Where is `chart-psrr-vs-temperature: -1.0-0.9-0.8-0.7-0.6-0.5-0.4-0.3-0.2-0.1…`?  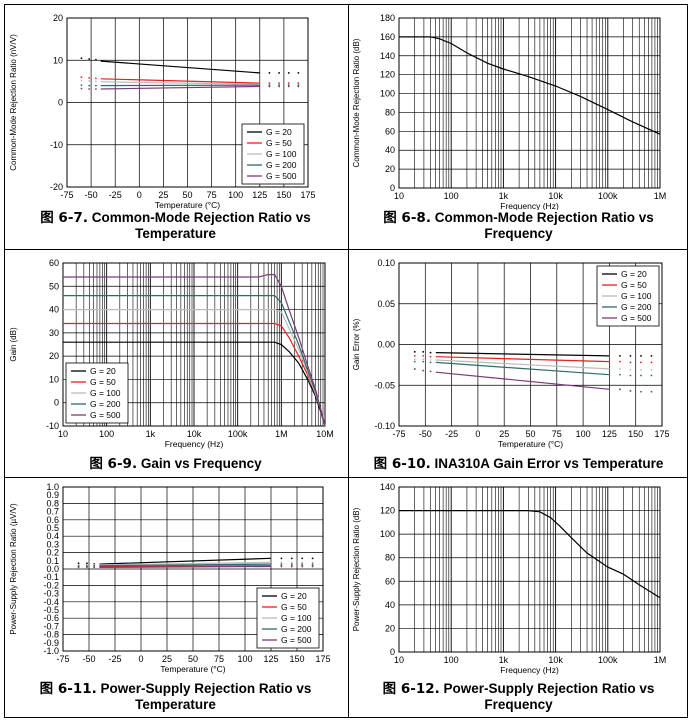
chart-psrr-vs-temperature: -1.0-0.9-0.8-0.7-0.6-0.5-0.4-0.3-0.2-0.1… is located at coordinates (170, 578).